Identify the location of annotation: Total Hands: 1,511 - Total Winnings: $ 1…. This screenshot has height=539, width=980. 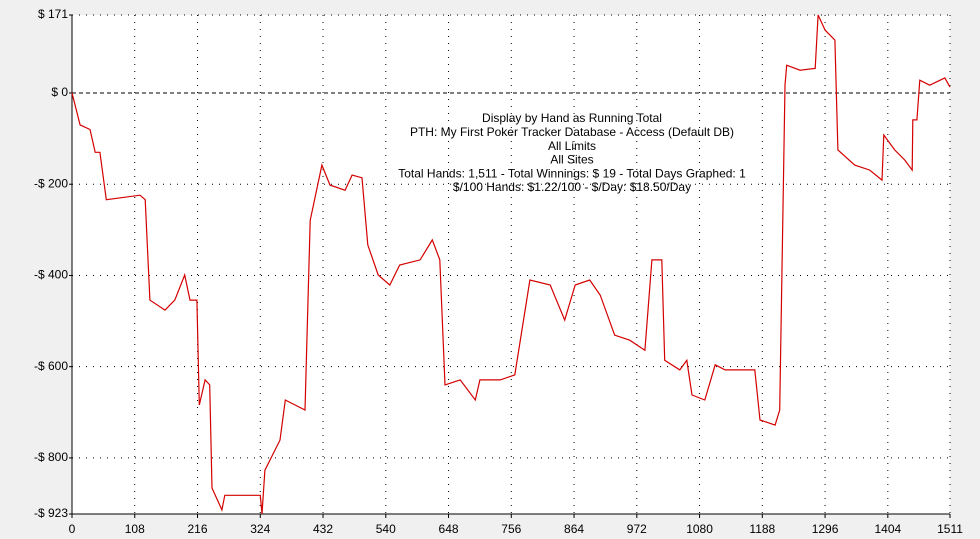
(572, 173).